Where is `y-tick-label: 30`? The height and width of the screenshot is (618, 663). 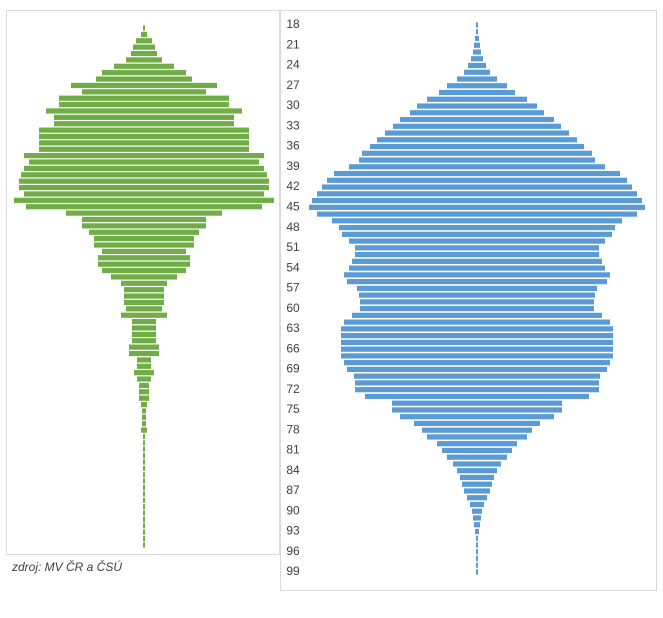
y-tick-label: 30 is located at coordinates (293, 105).